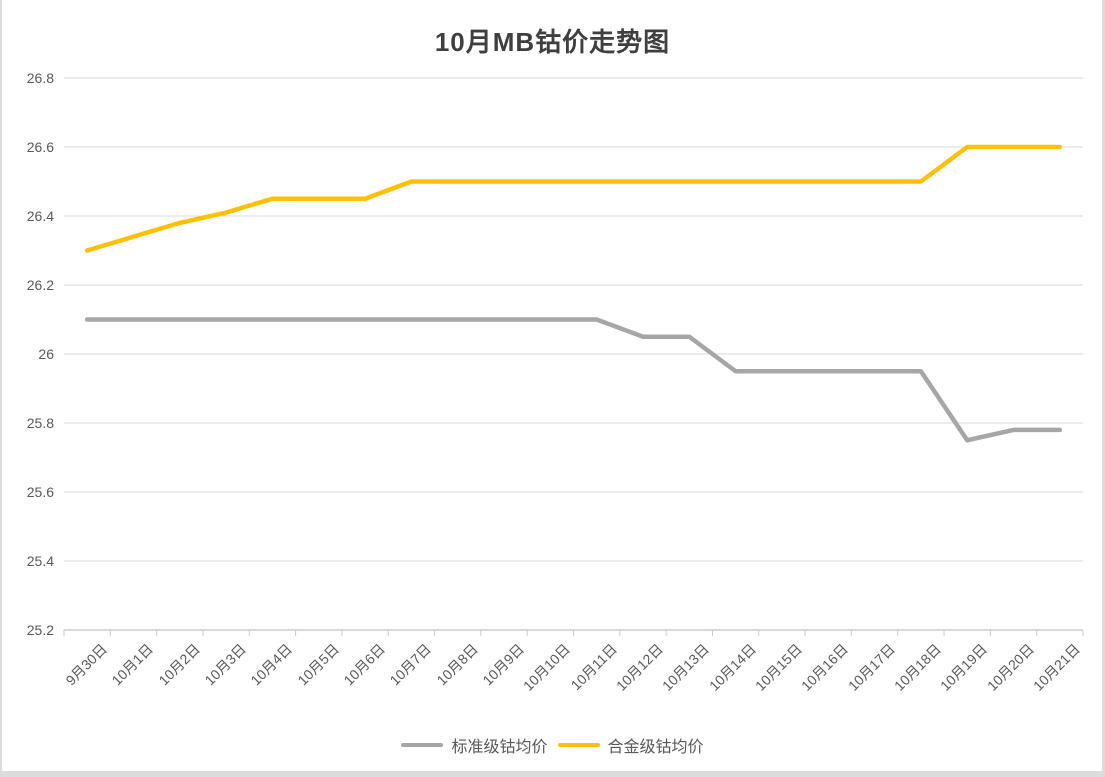  Describe the element at coordinates (40, 423) in the screenshot. I see `y-tick-label: 25.8` at that location.